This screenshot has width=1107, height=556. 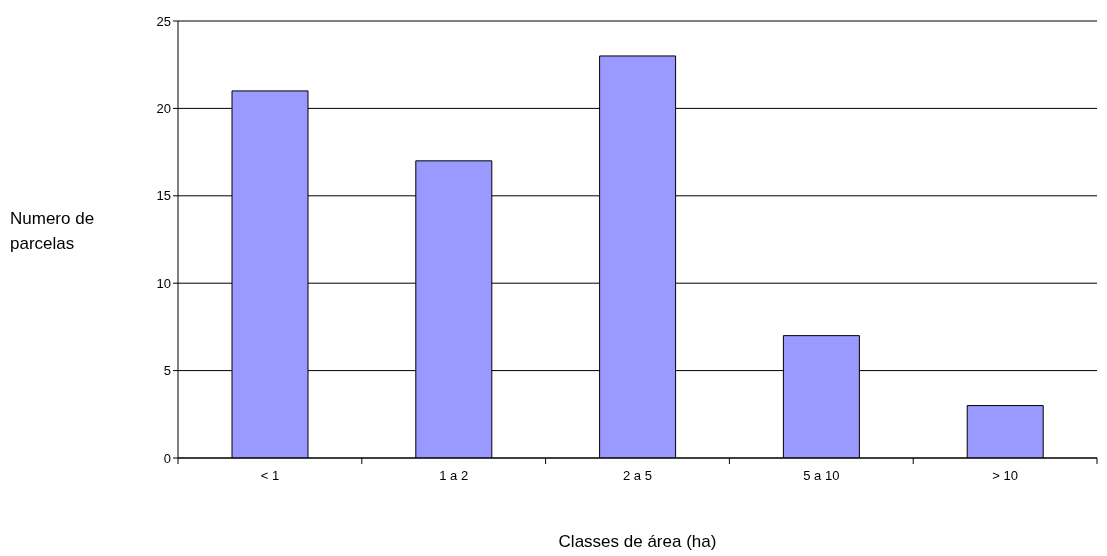 What do you see at coordinates (454, 475) in the screenshot?
I see `x-tick-label: 1 a 2` at bounding box center [454, 475].